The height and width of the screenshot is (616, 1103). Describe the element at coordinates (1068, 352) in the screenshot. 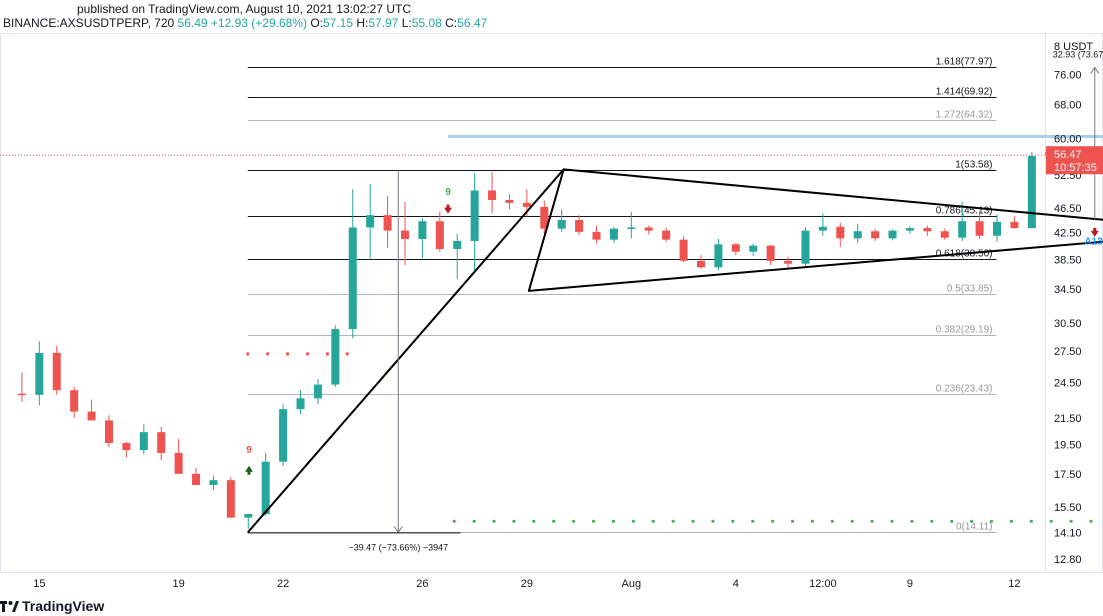

I see `price-tick-label: 27.50` at that location.